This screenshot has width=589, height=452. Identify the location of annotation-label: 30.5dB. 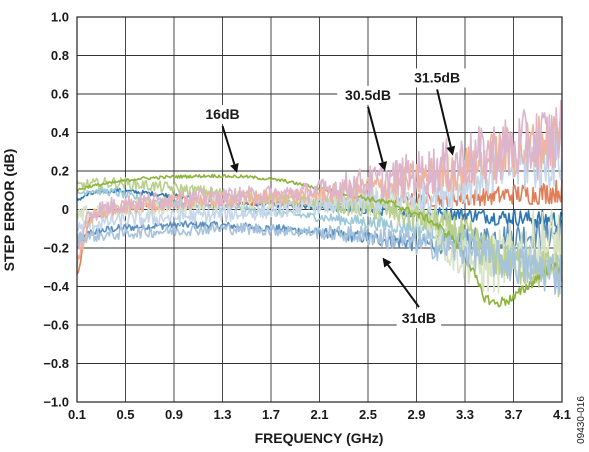
(368, 95).